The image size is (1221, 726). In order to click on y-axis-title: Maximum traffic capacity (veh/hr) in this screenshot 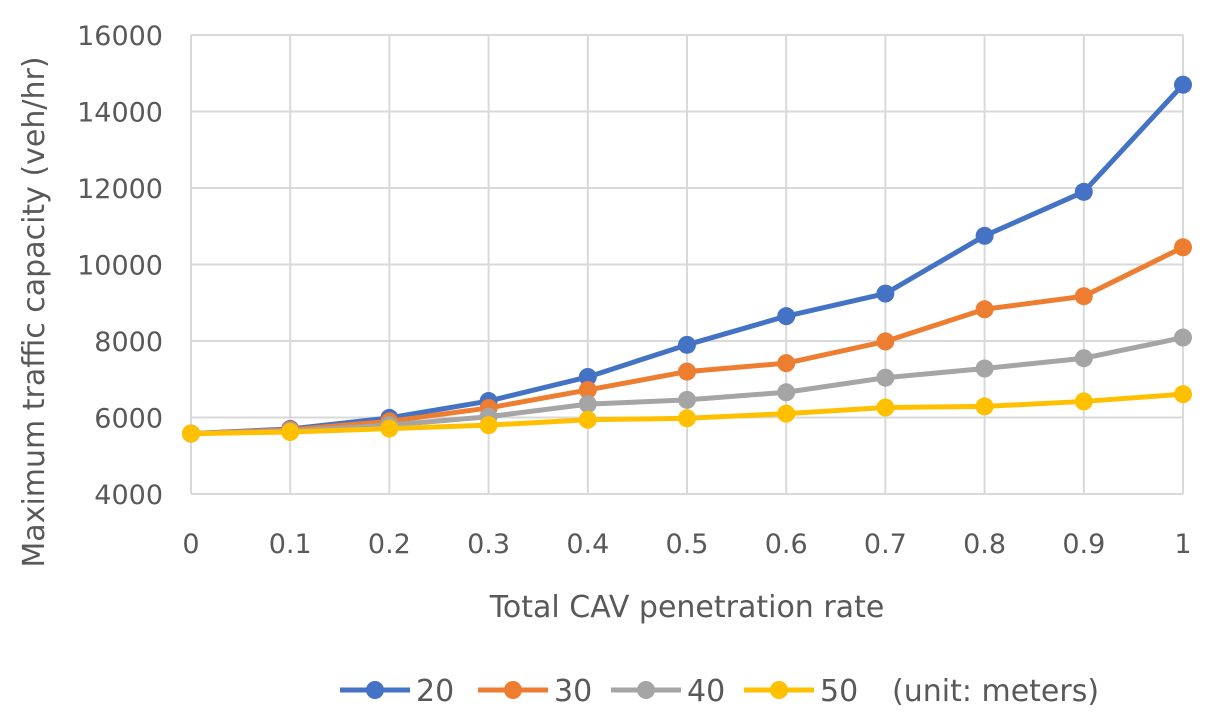, I will do `click(34, 311)`.